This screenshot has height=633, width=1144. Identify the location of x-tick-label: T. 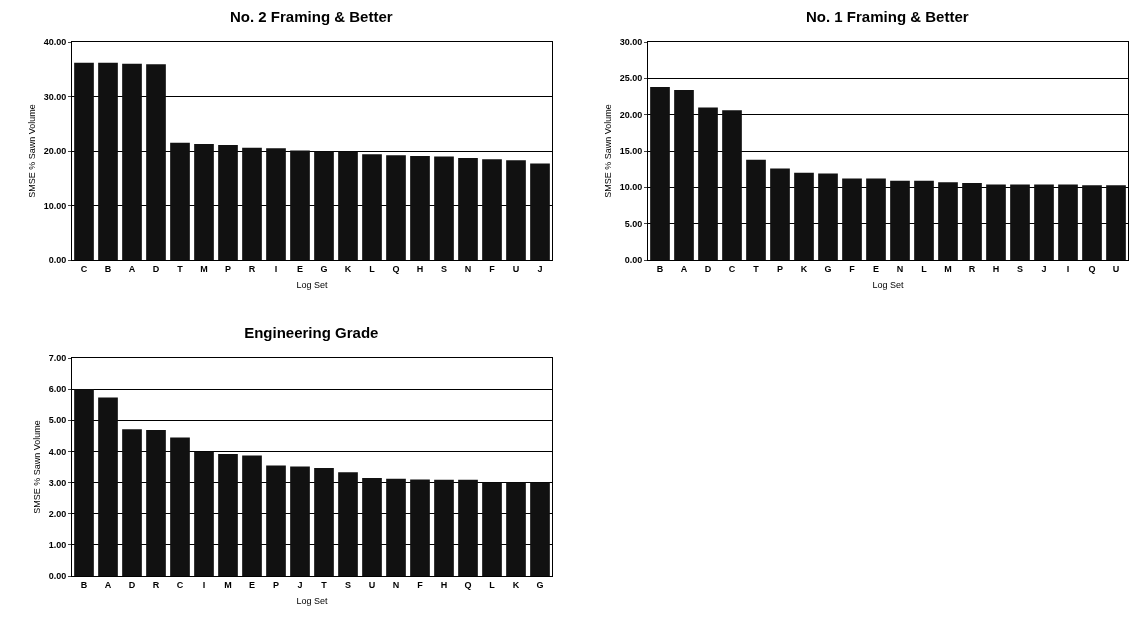
(180, 268).